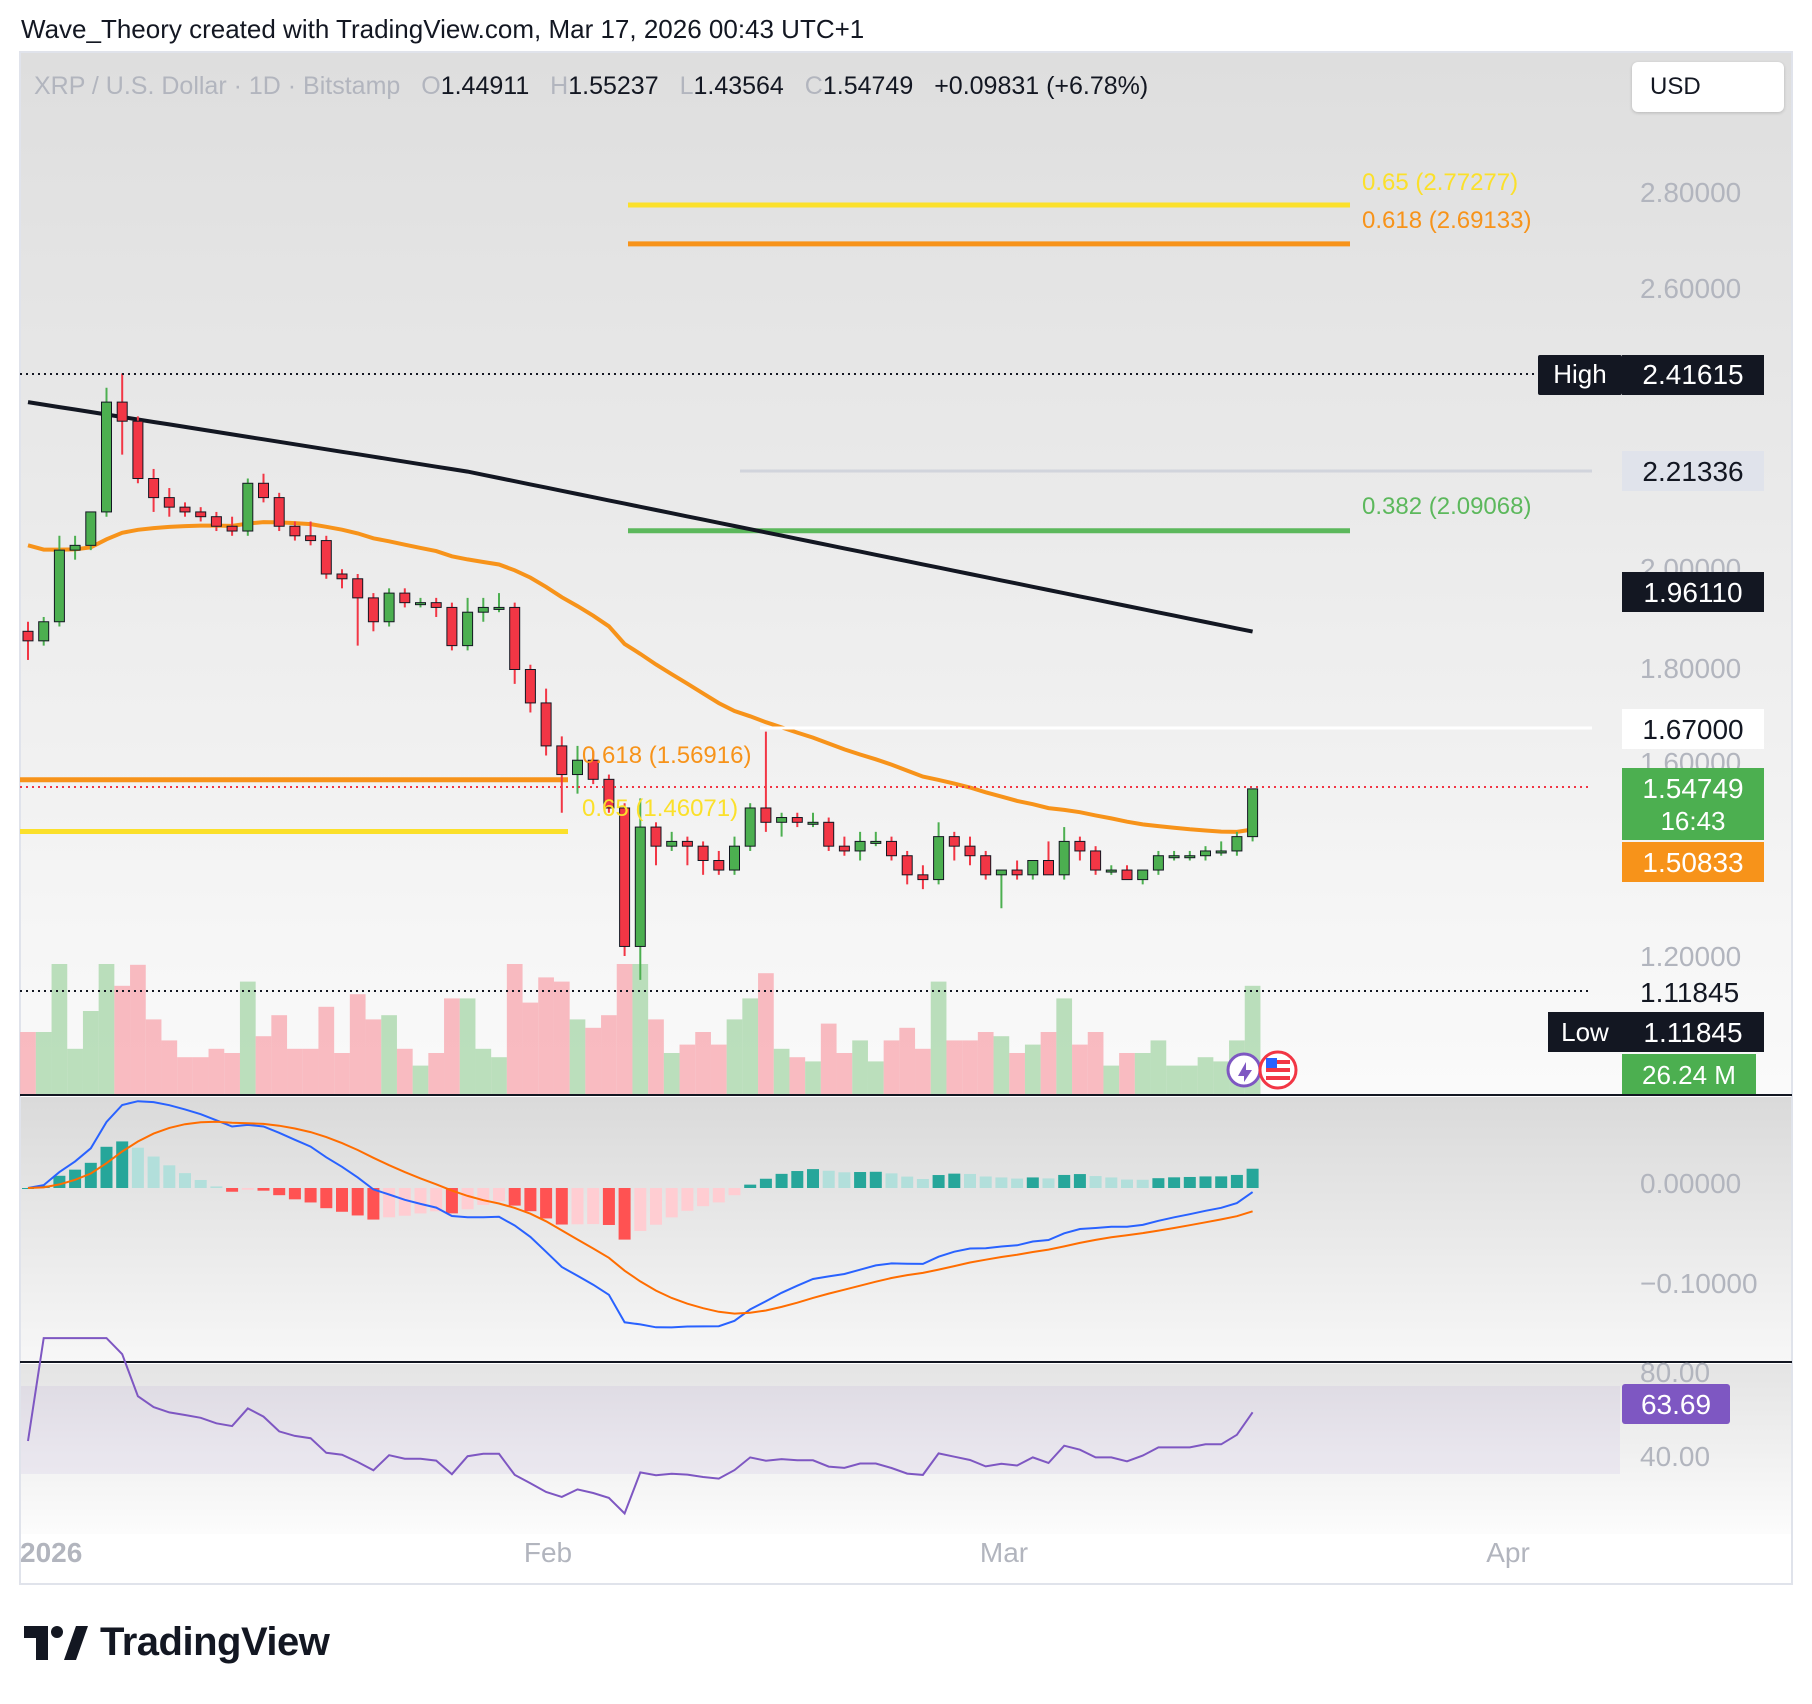 Image resolution: width=1812 pixels, height=1704 pixels. Describe the element at coordinates (1693, 375) in the screenshot. I see `high-value-badge` at that location.